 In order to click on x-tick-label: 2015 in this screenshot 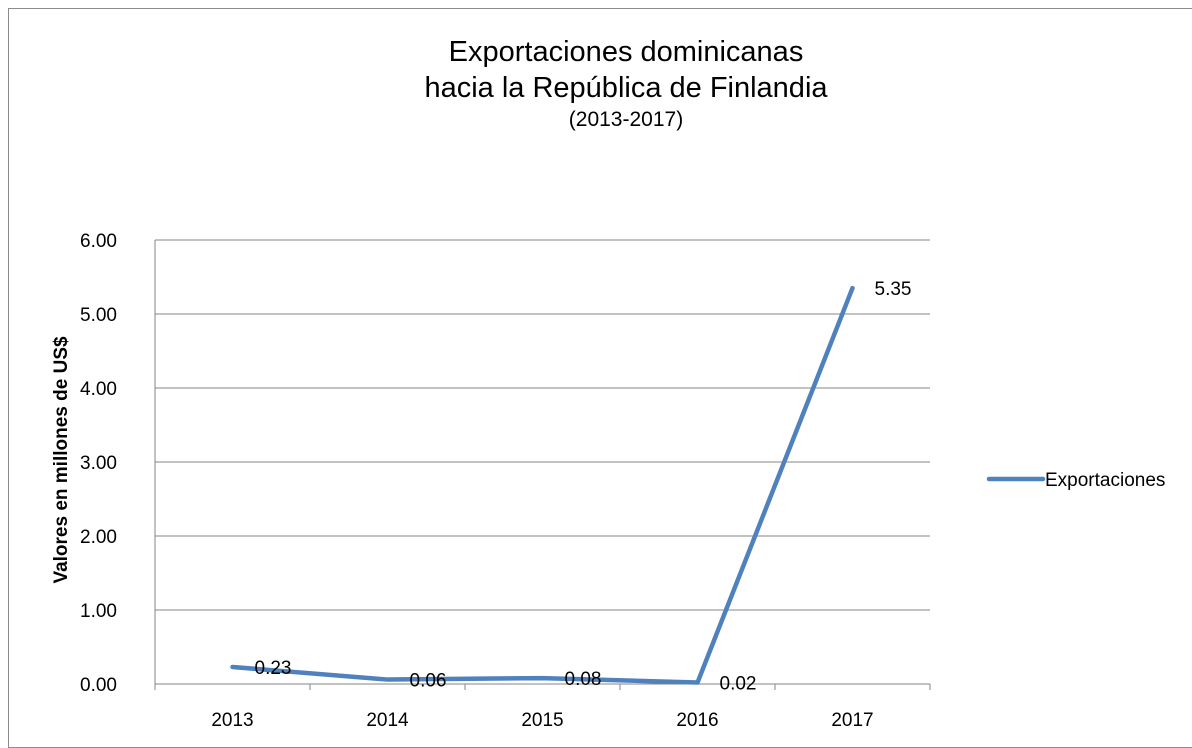, I will do `click(542, 720)`.